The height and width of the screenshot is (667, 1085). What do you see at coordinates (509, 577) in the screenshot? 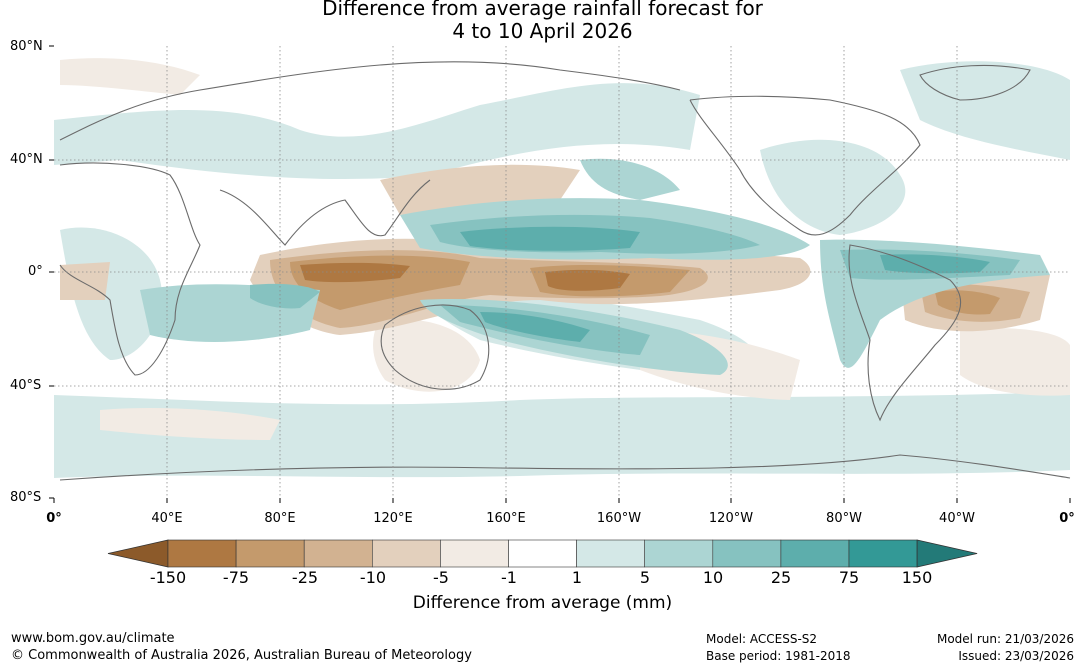
I see `legend-tick-label: -1` at bounding box center [509, 577].